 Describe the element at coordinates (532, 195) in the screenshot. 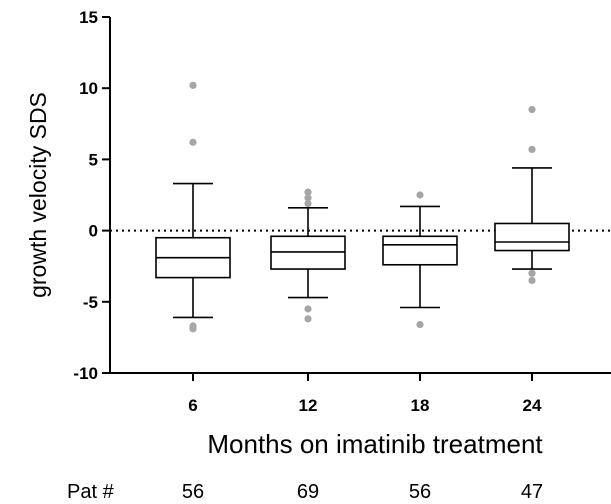

I see `box-24-months` at that location.